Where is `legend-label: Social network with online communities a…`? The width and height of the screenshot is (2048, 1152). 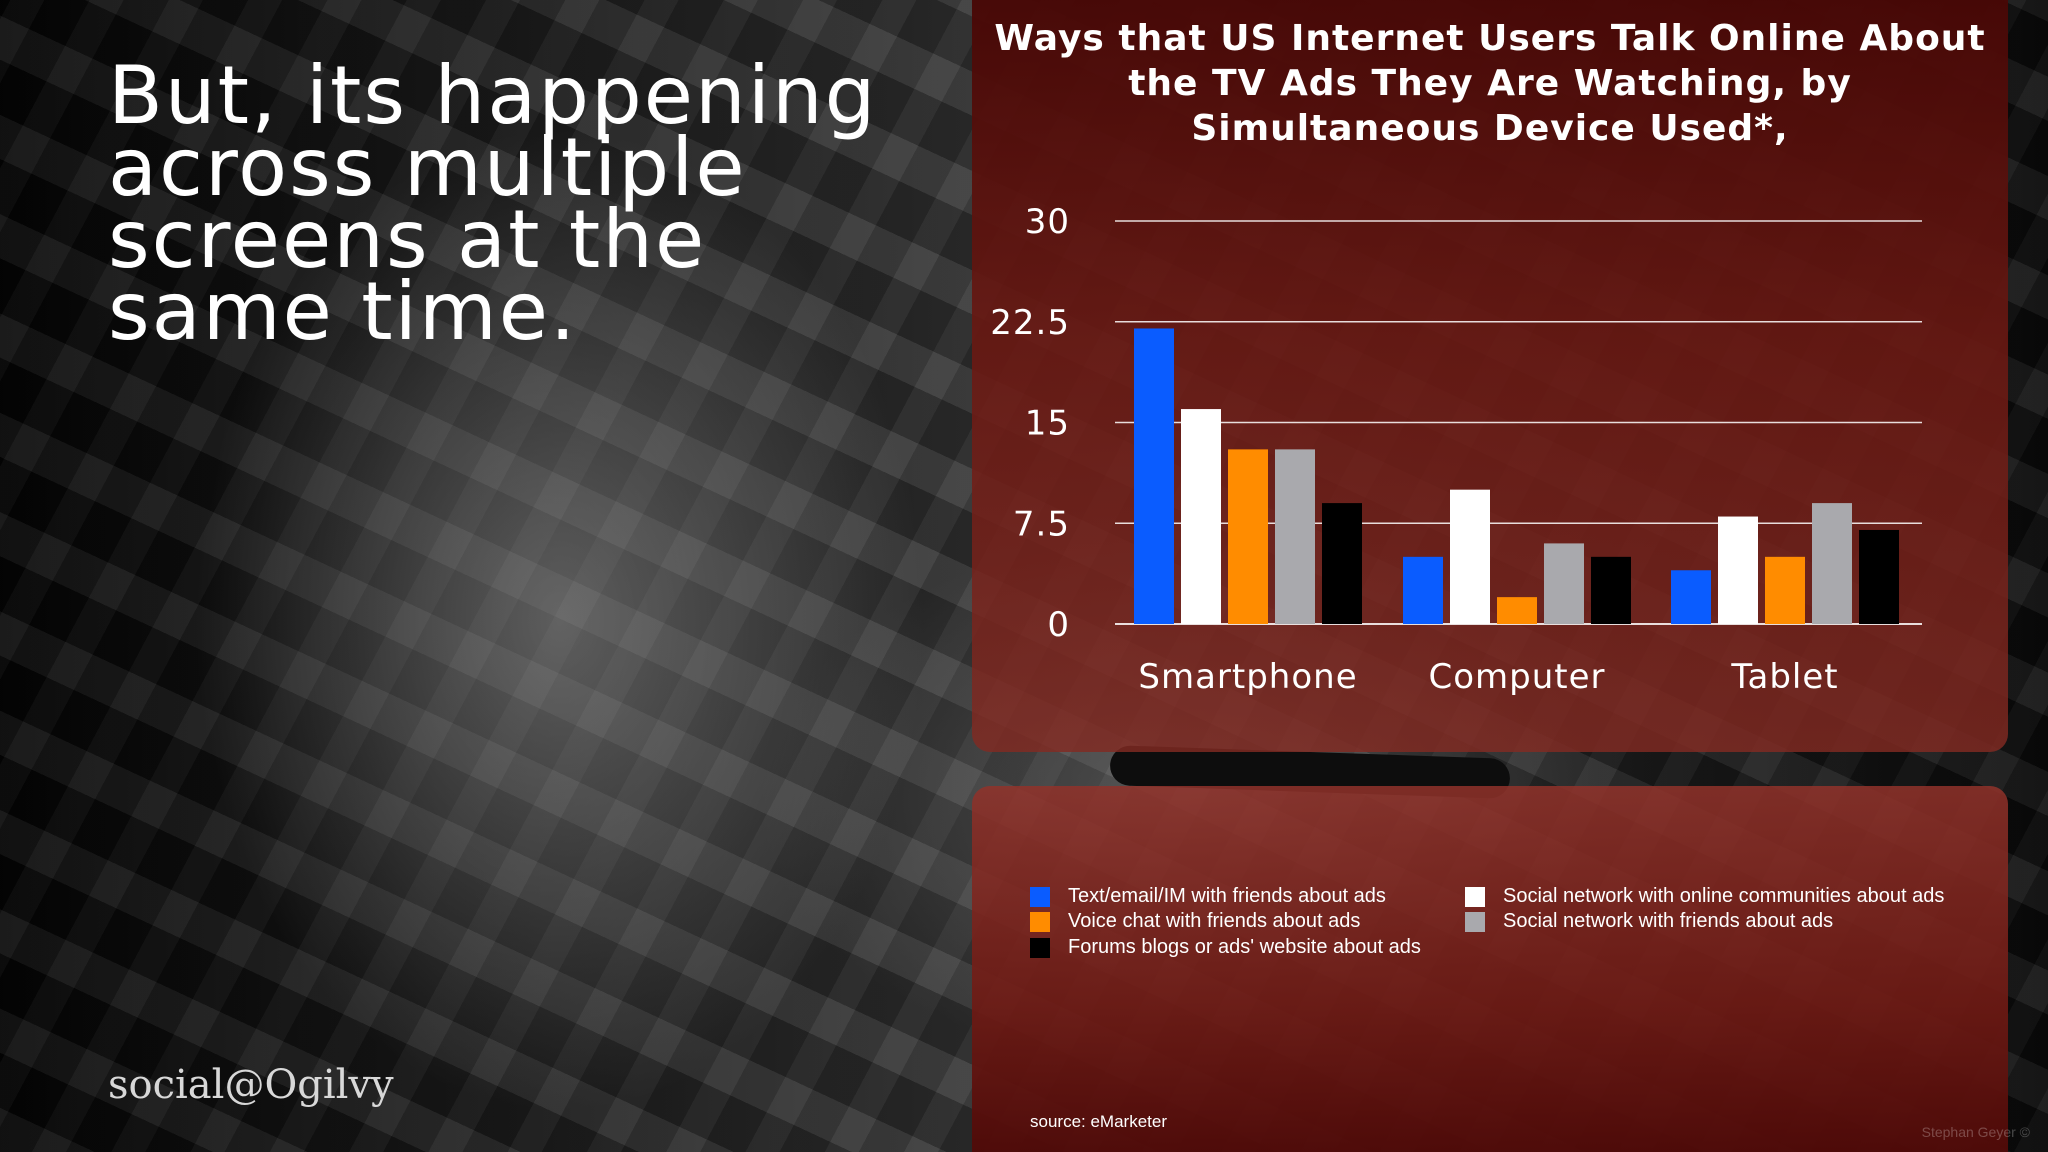 legend-label: Social network with online communities a… is located at coordinates (1724, 896).